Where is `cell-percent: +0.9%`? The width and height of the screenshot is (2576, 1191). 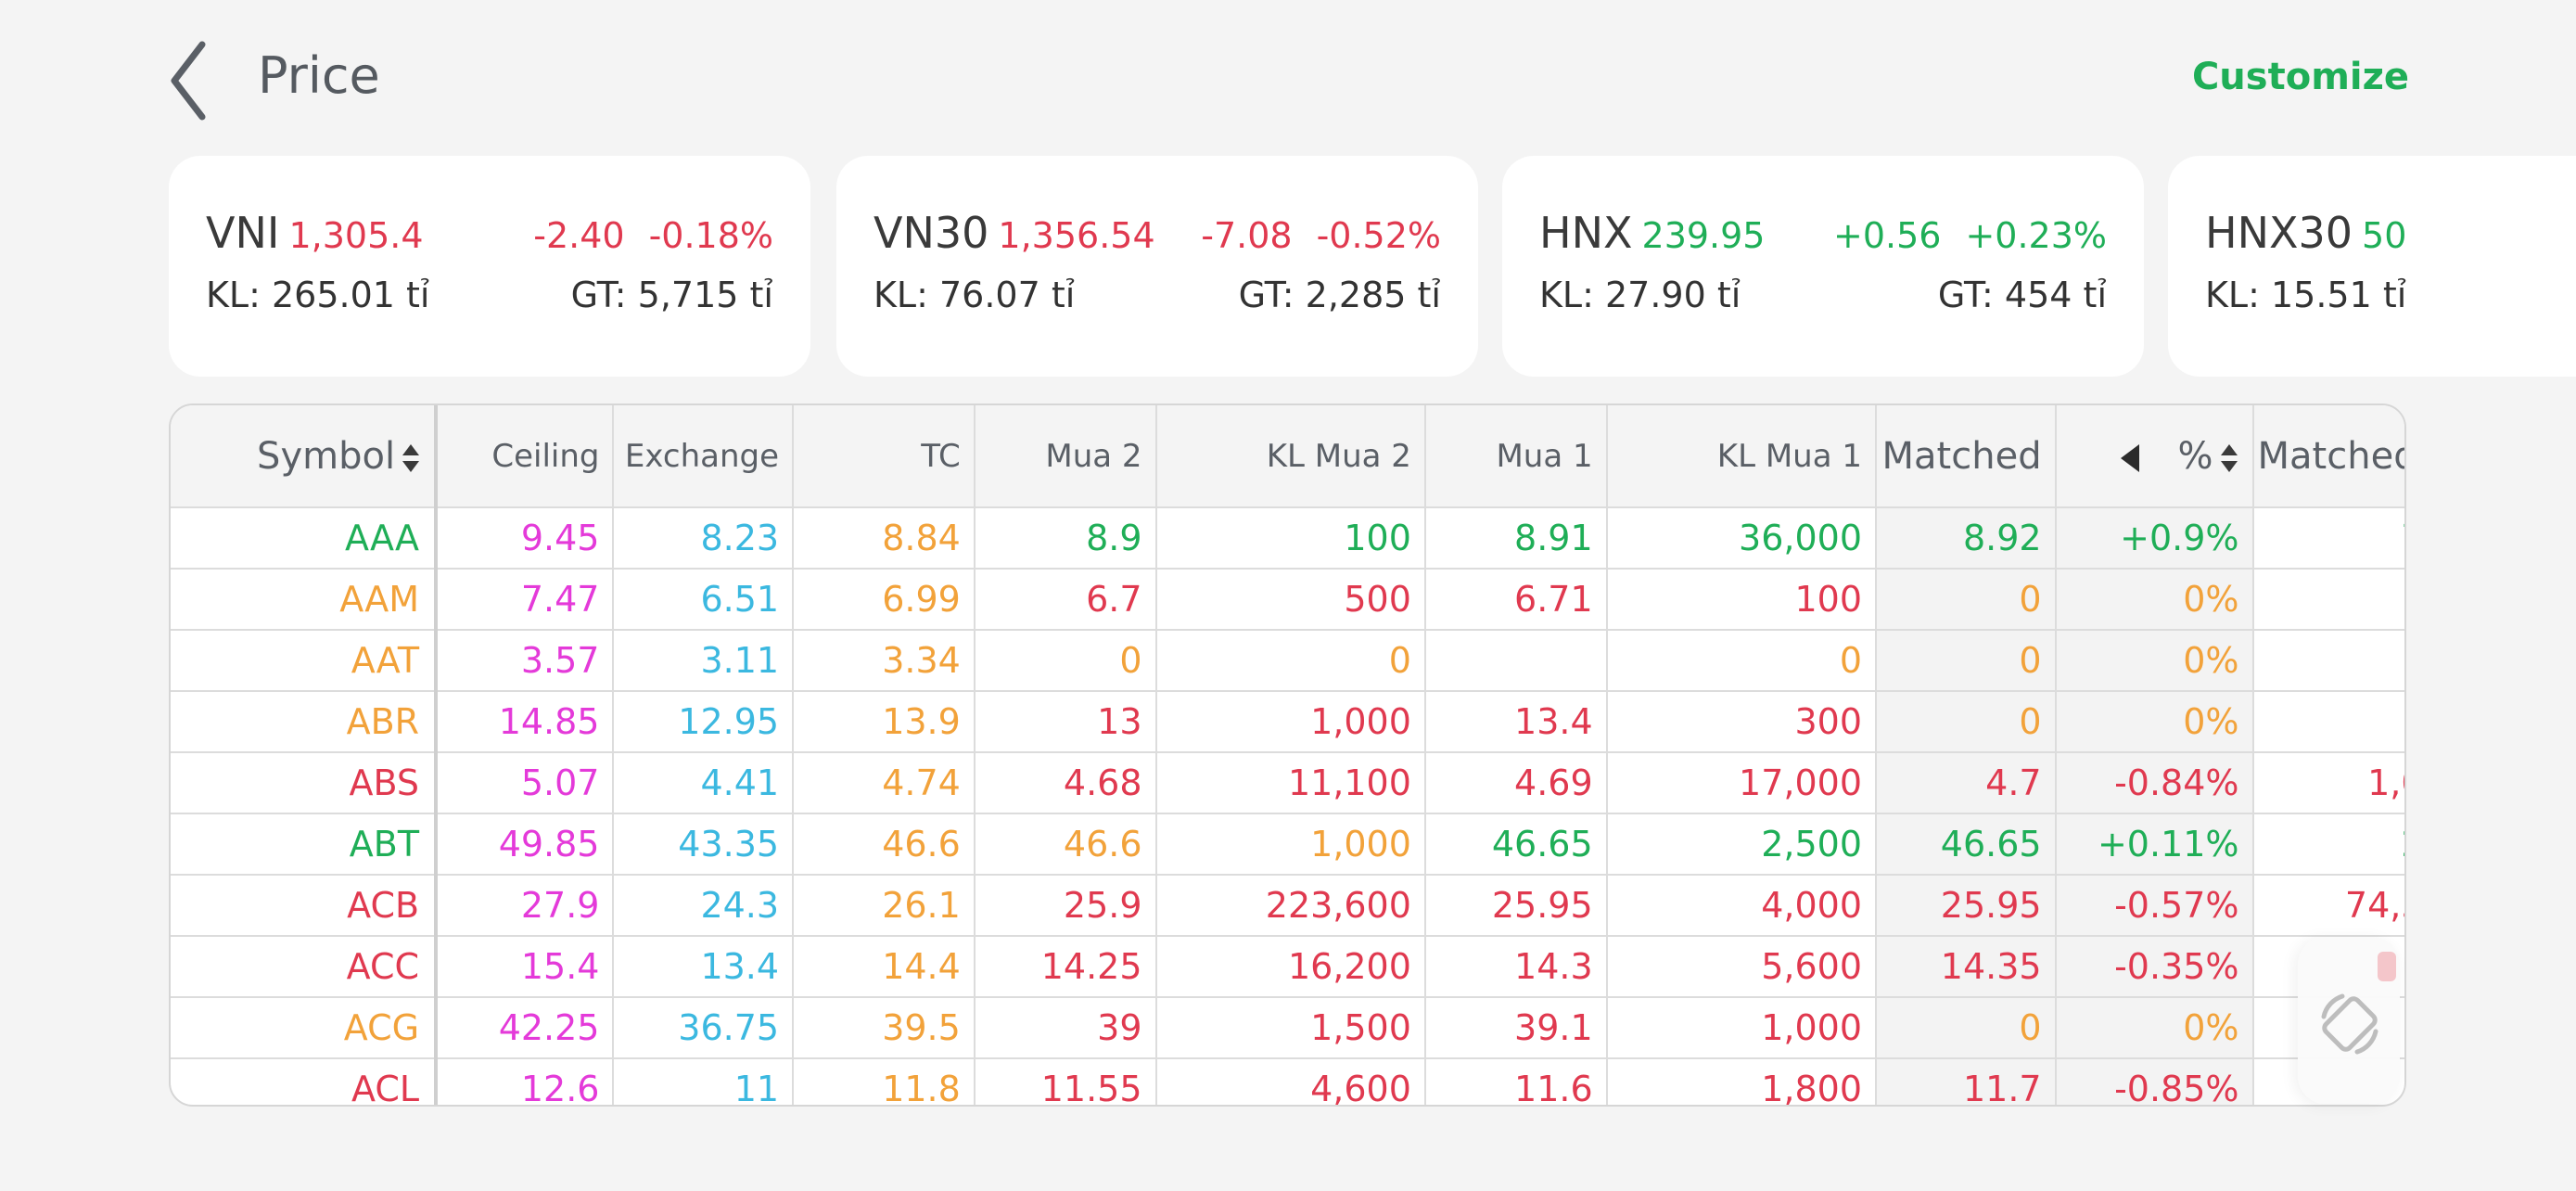
cell-percent: +0.9% is located at coordinates (2154, 538).